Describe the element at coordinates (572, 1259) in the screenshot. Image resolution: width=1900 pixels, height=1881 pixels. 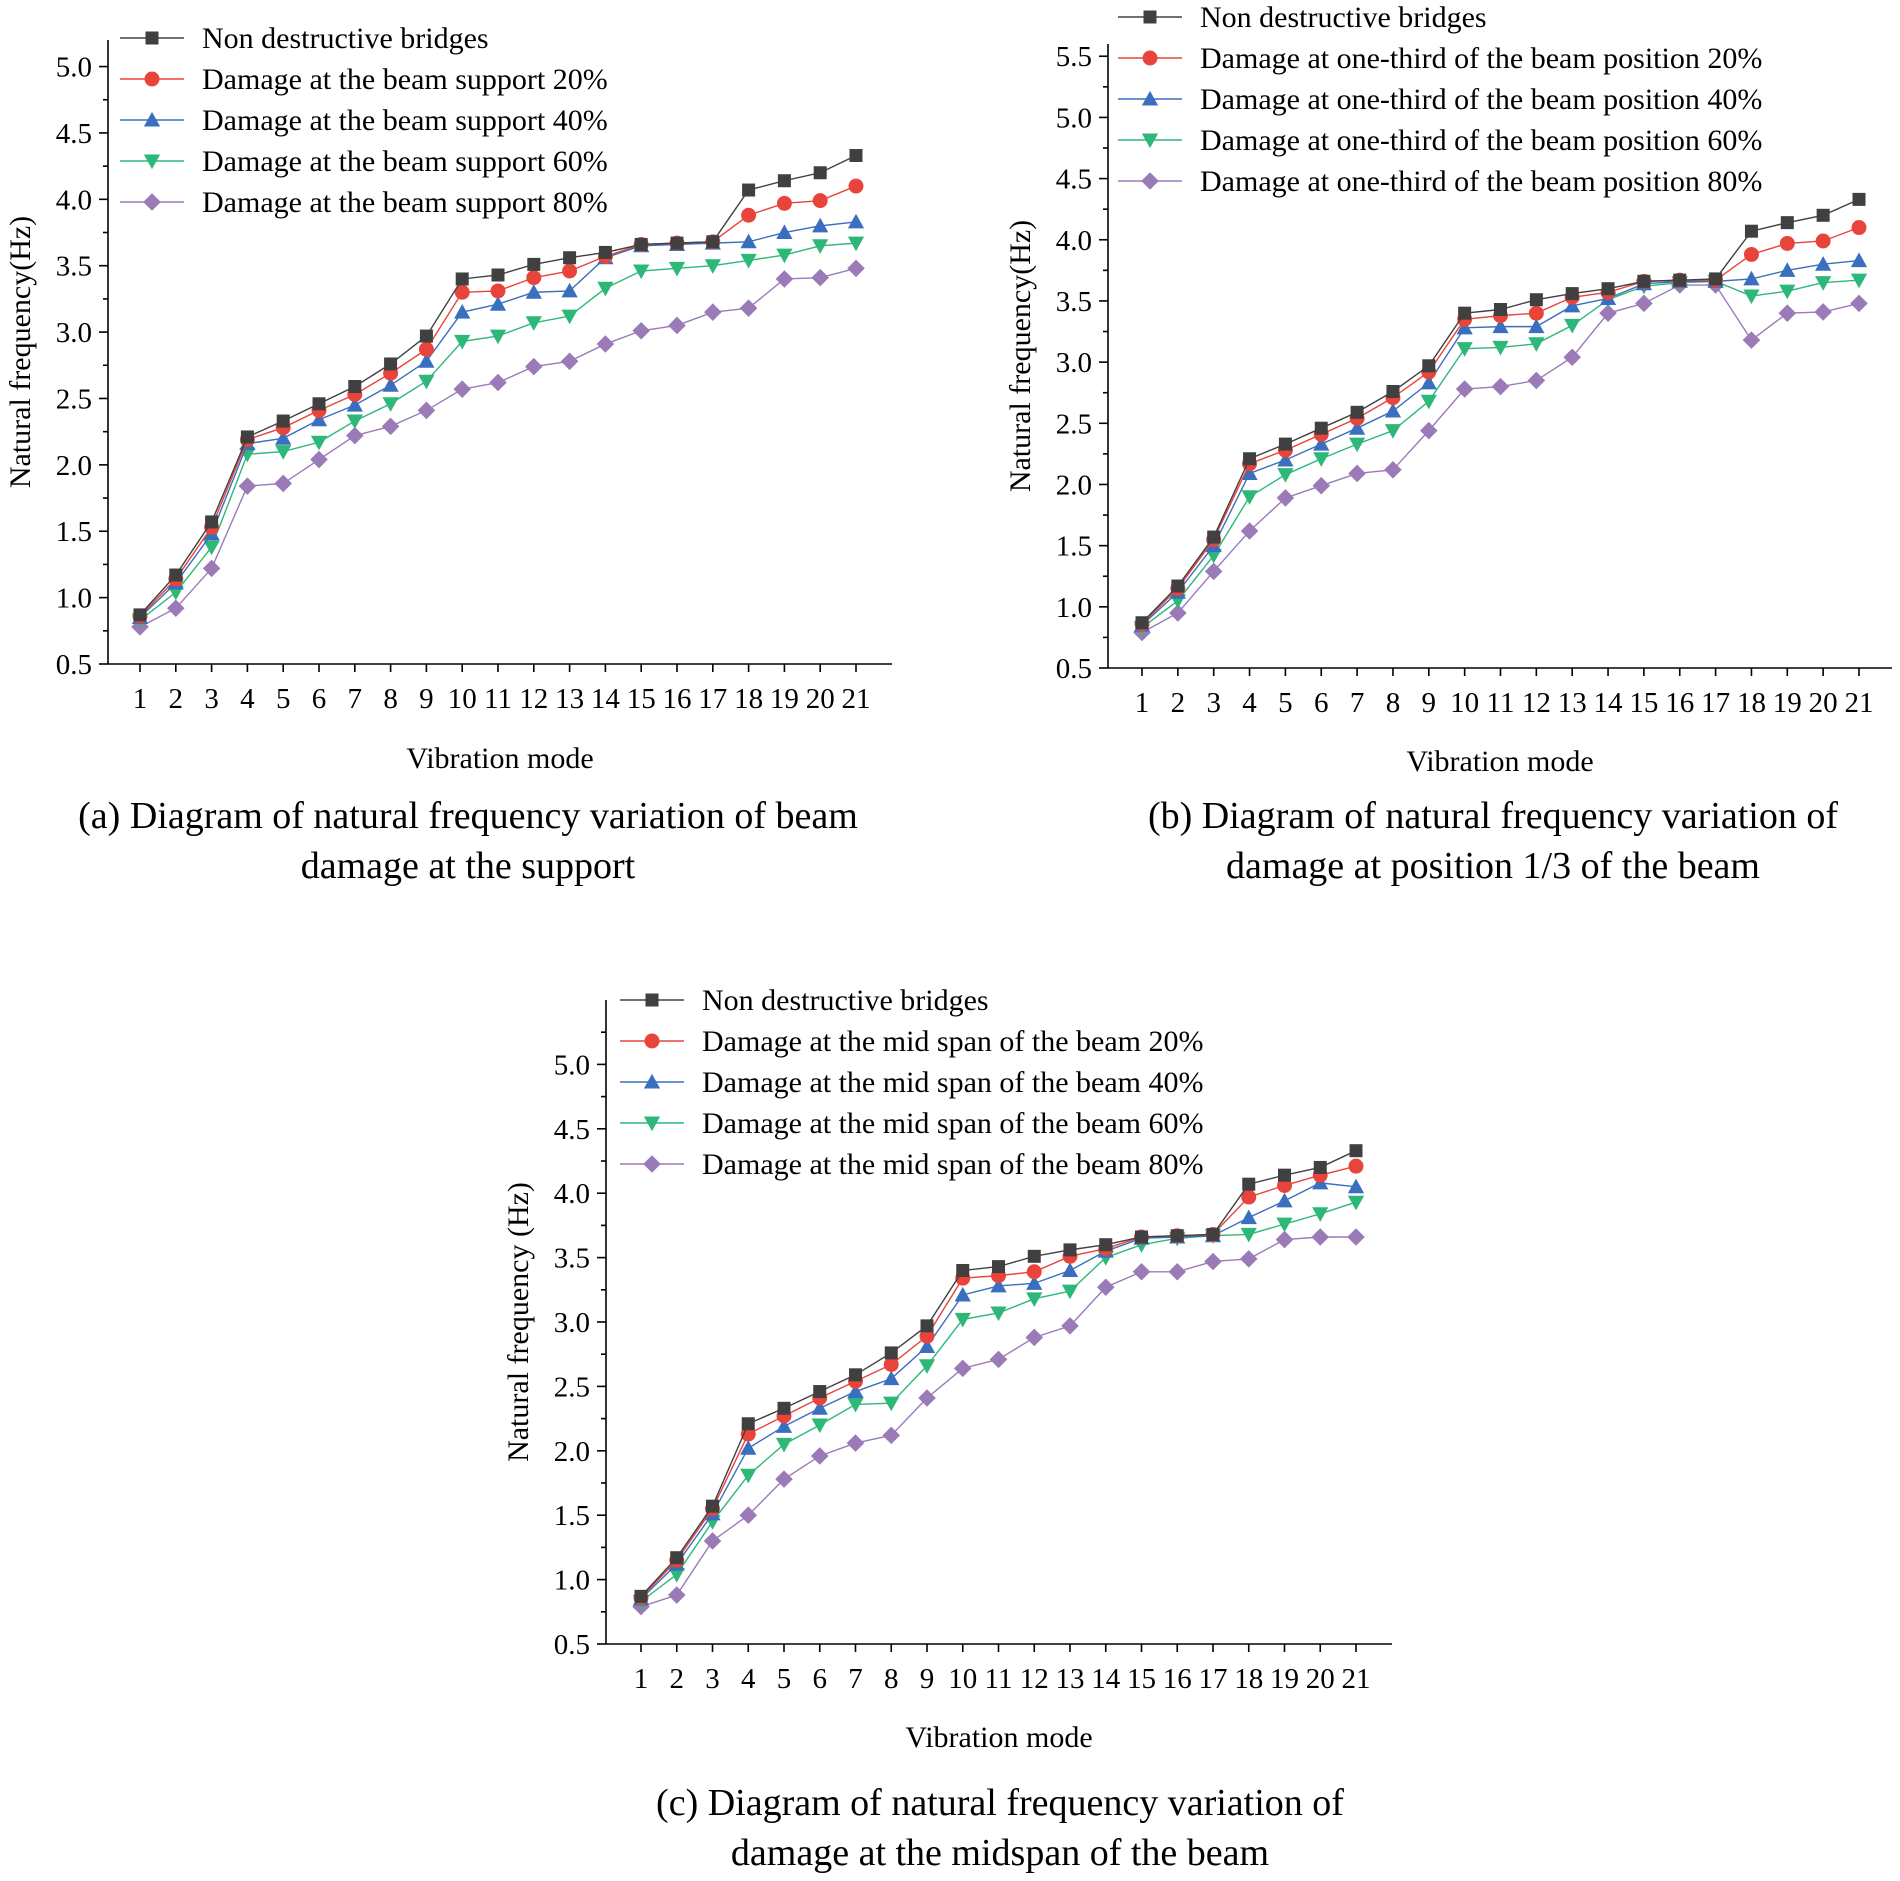
I see `chart-c-y-tick-label: 3.5` at that location.